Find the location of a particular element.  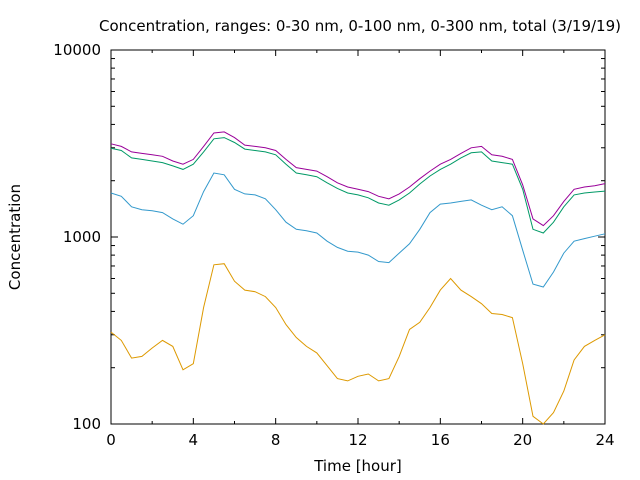

x-tick-label: 24 is located at coordinates (604, 440).